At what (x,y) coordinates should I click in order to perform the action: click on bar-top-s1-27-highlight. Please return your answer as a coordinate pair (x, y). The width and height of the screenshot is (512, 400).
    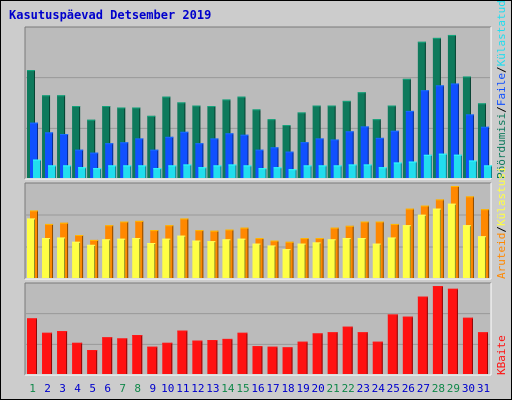
    Looking at the image, I should click on (424, 91).